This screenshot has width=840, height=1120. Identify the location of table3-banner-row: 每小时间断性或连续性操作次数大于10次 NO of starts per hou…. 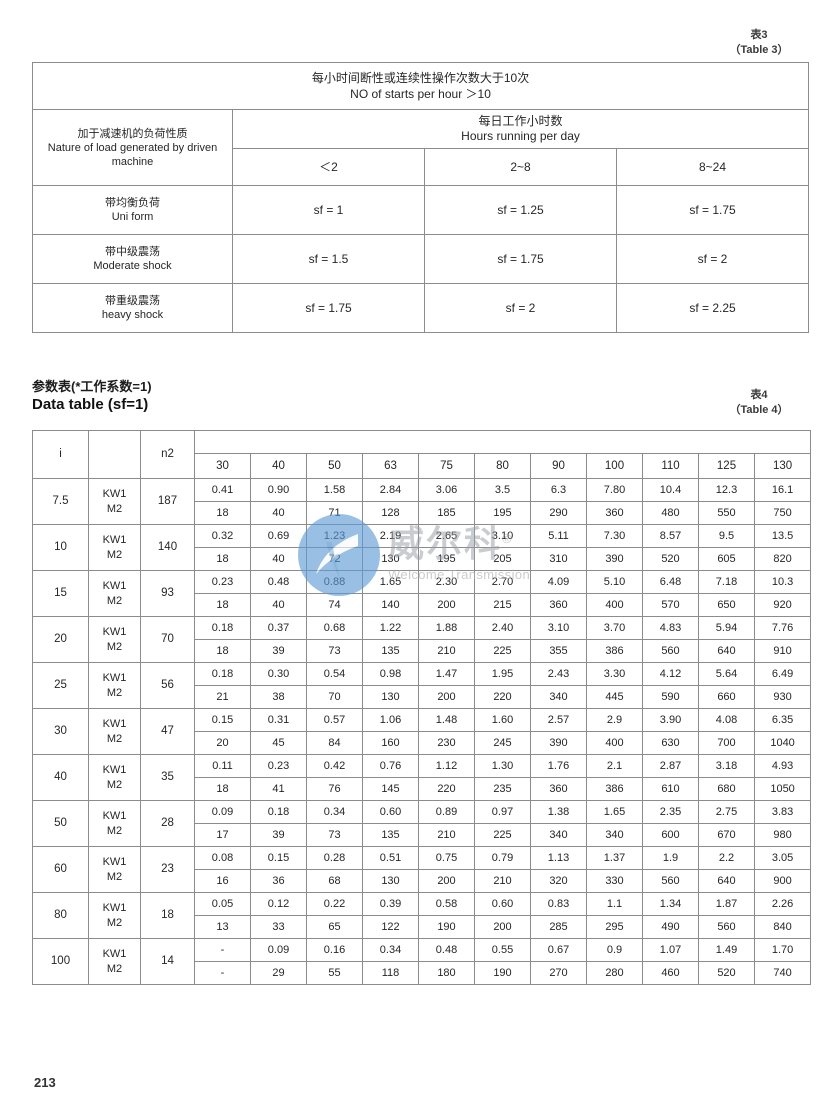
(420, 86).